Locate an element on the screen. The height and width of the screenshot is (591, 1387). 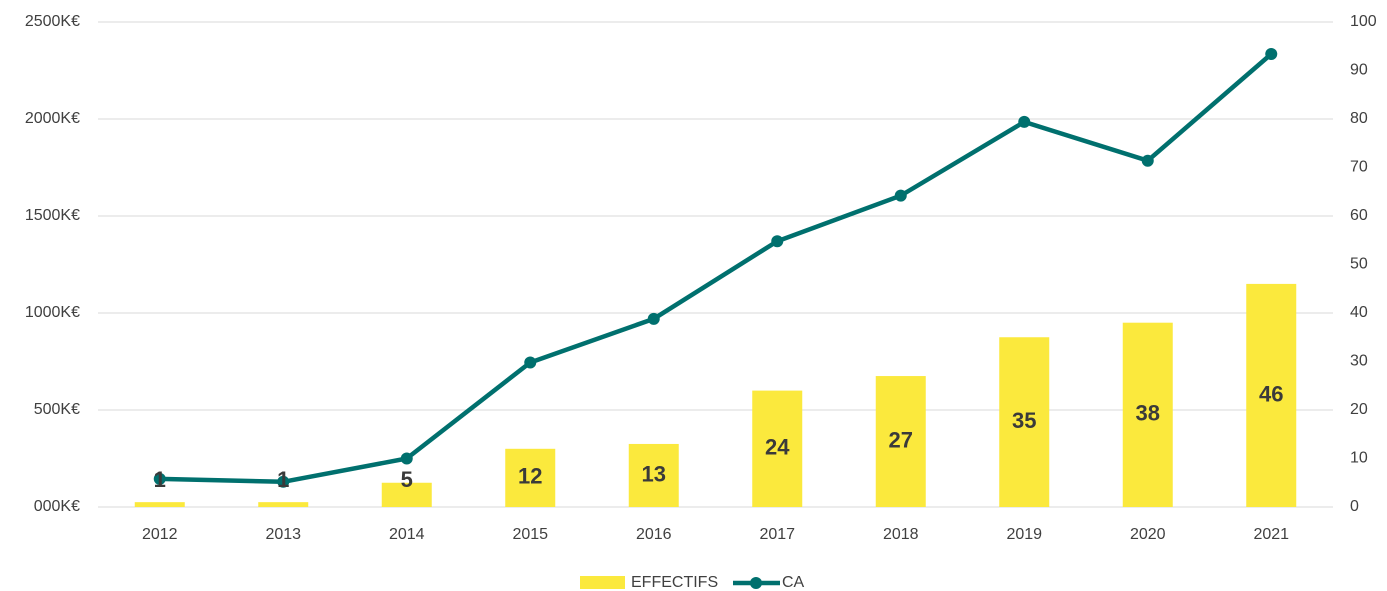
data-label: 24 is located at coordinates (777, 447).